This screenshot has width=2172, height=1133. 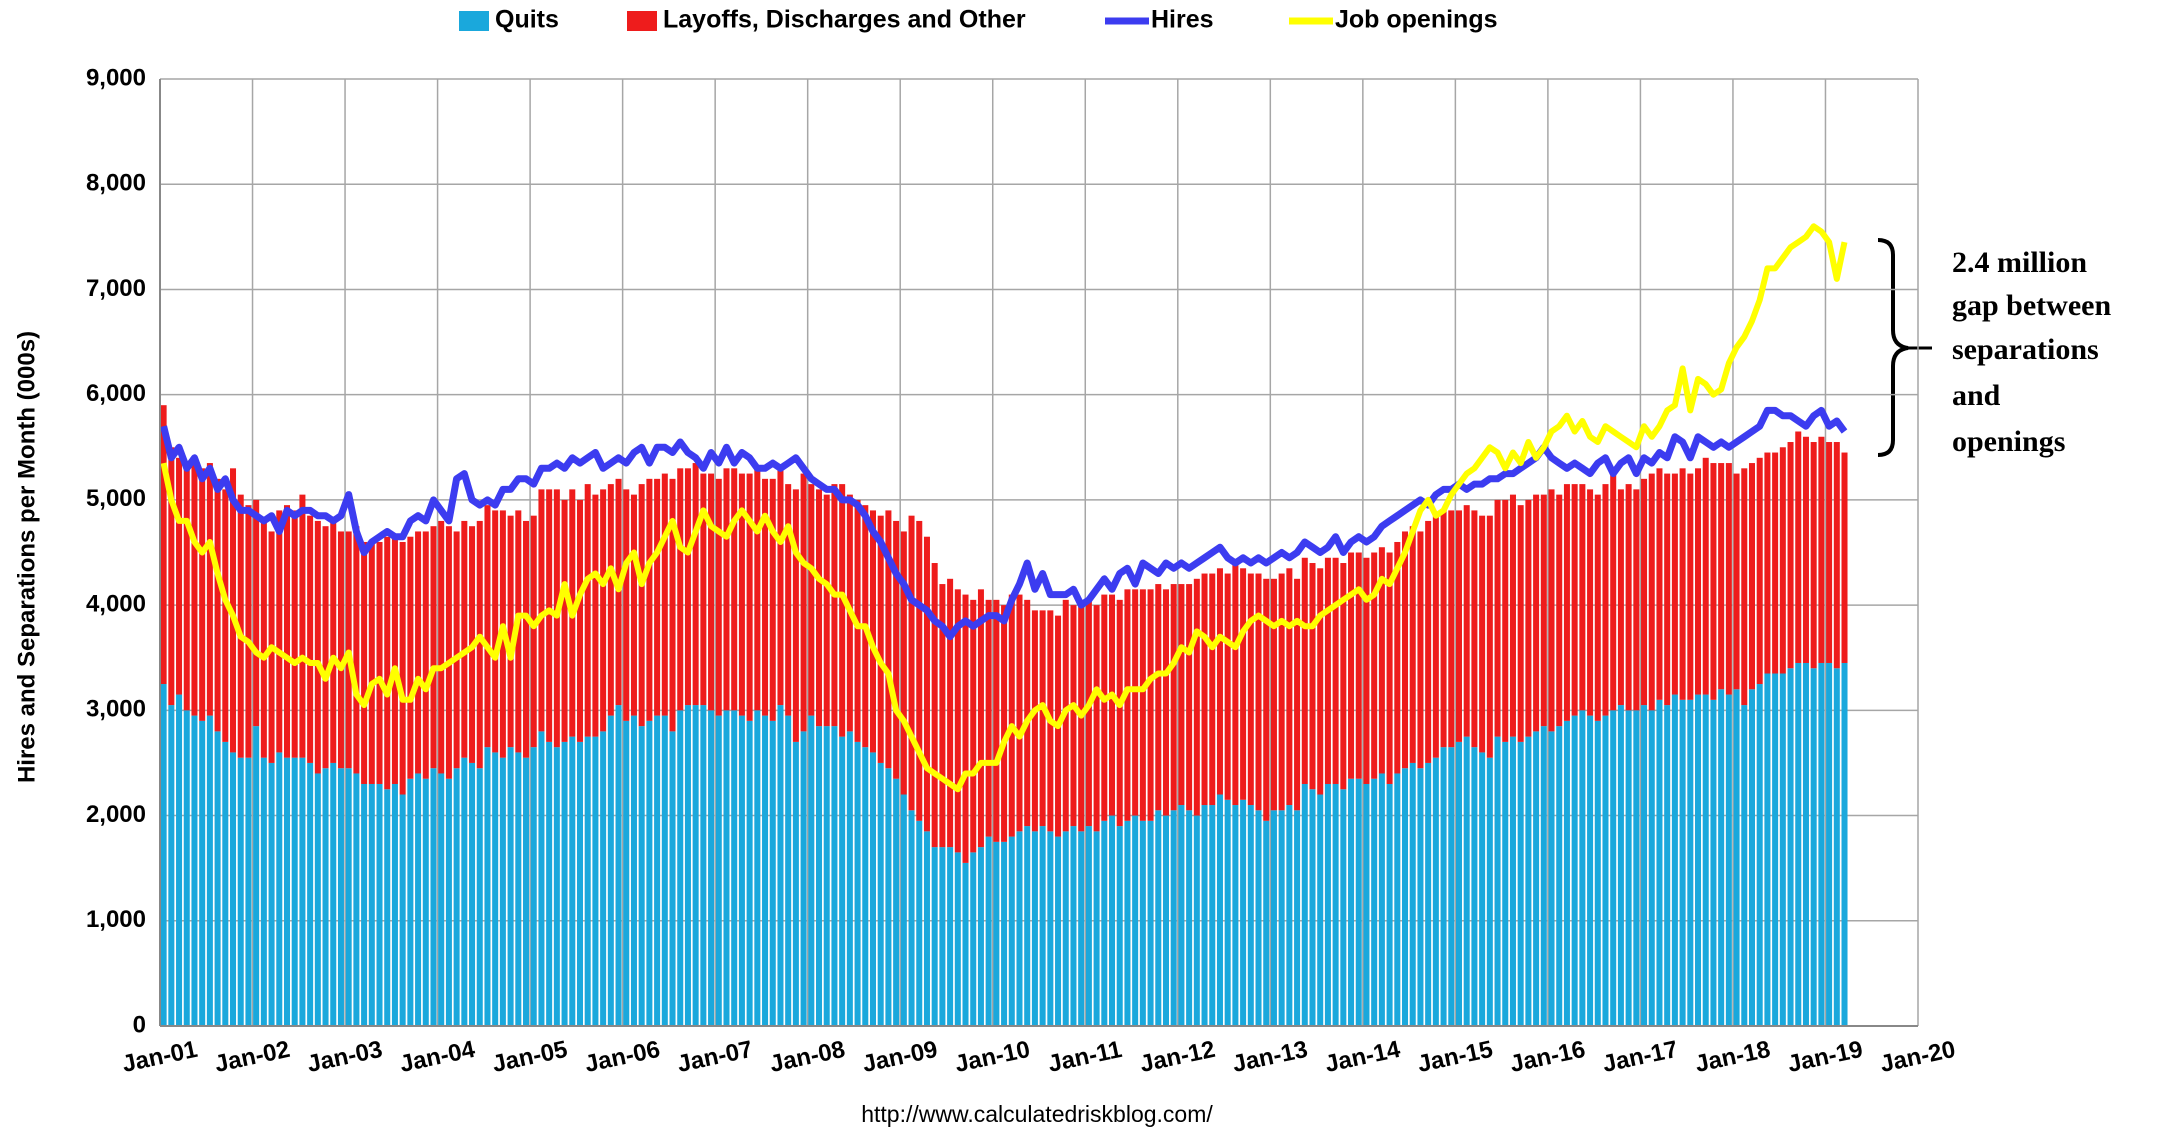 I want to click on y-tick-label: 3,000, so click(x=116, y=709).